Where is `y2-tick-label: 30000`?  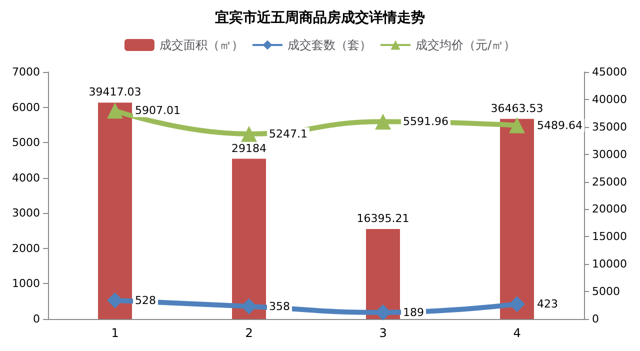
y2-tick-label: 30000 is located at coordinates (609, 154).